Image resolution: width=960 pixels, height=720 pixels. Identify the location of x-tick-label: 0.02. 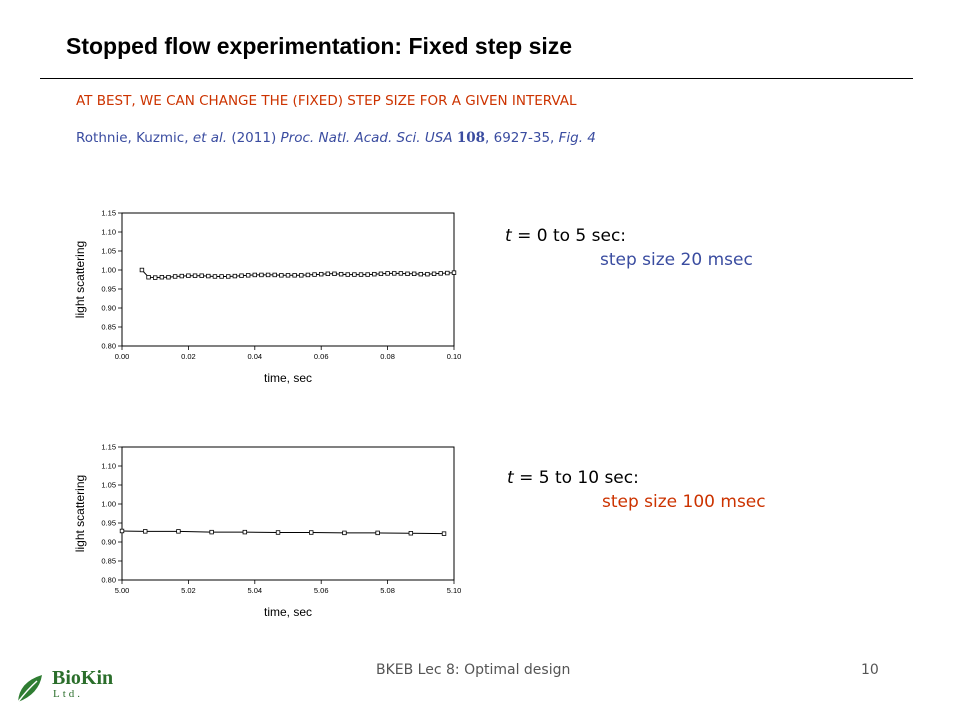
(188, 356).